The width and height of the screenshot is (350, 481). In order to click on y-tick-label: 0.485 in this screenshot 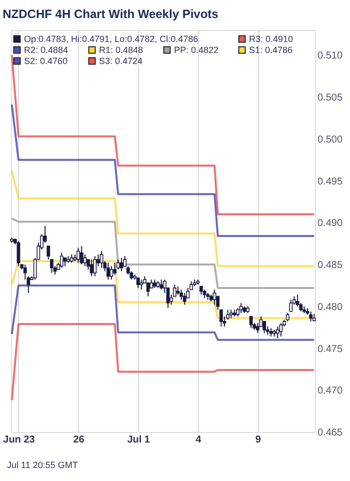, I will do `click(330, 265)`.